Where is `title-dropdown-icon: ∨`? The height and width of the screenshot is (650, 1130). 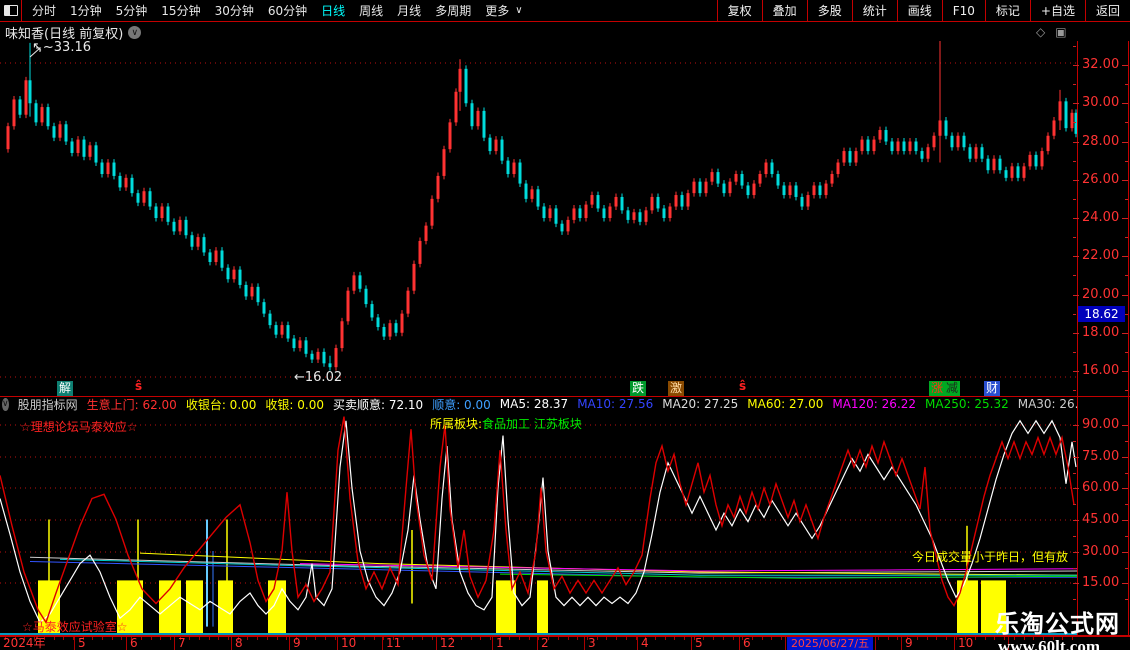 title-dropdown-icon: ∨ is located at coordinates (135, 32).